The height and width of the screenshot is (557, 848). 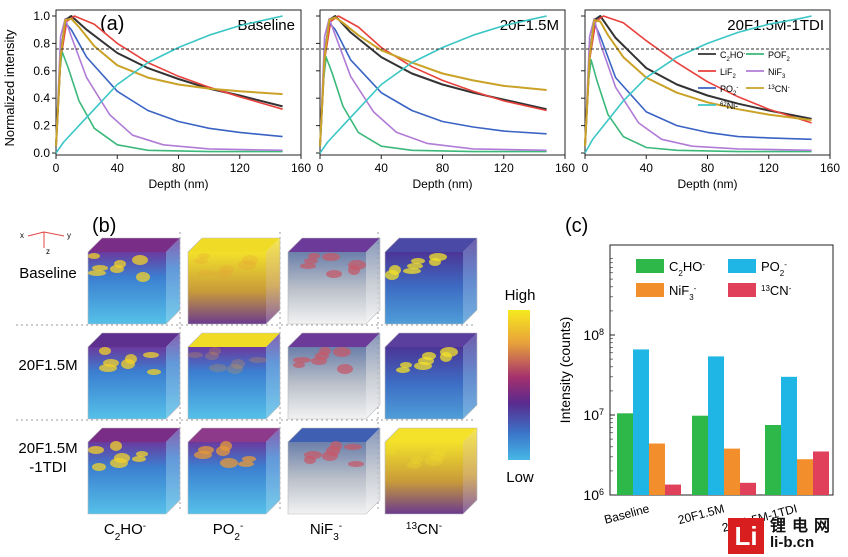 I want to click on legend-c: C2HO- PO2- NiF3- 13CN-, so click(x=714, y=280).